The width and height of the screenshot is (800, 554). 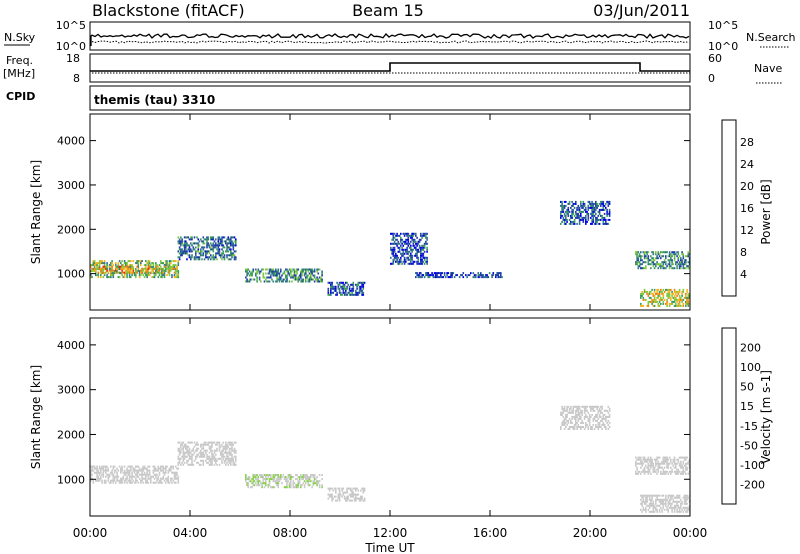 I want to click on power-ytick-label: 1000, so click(x=71, y=274).